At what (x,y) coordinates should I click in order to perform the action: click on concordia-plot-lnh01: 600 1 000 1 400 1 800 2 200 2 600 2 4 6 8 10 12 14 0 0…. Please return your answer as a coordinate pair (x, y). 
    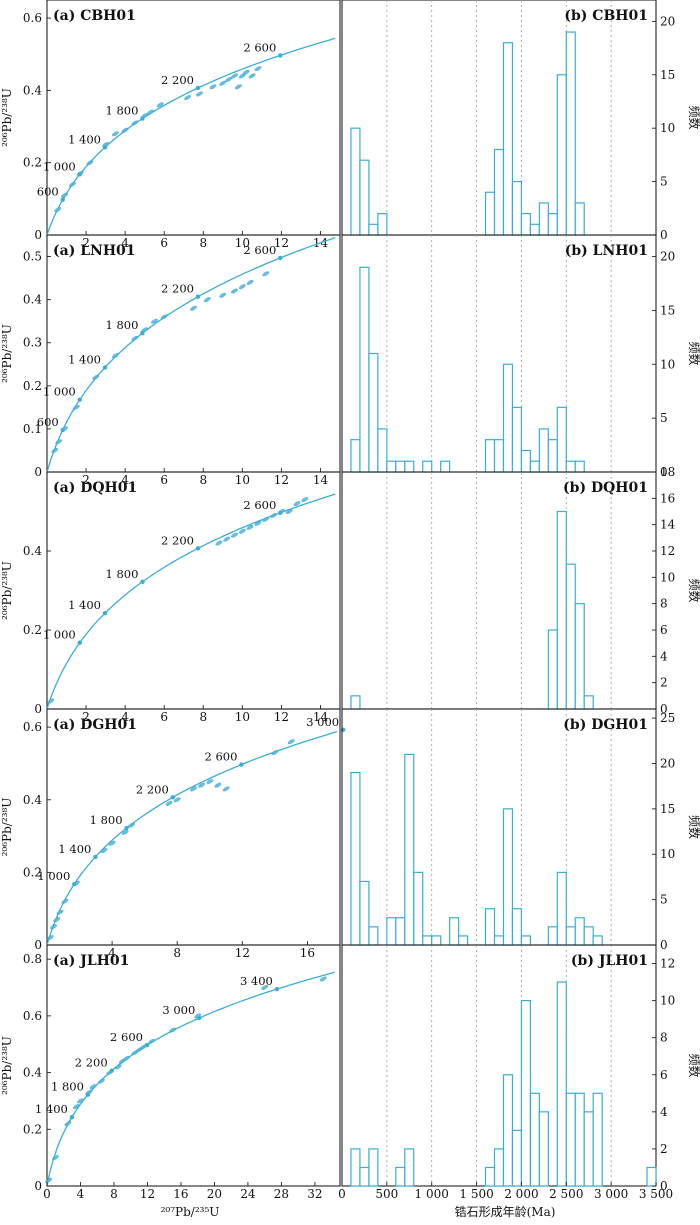
    Looking at the image, I should click on (170, 360).